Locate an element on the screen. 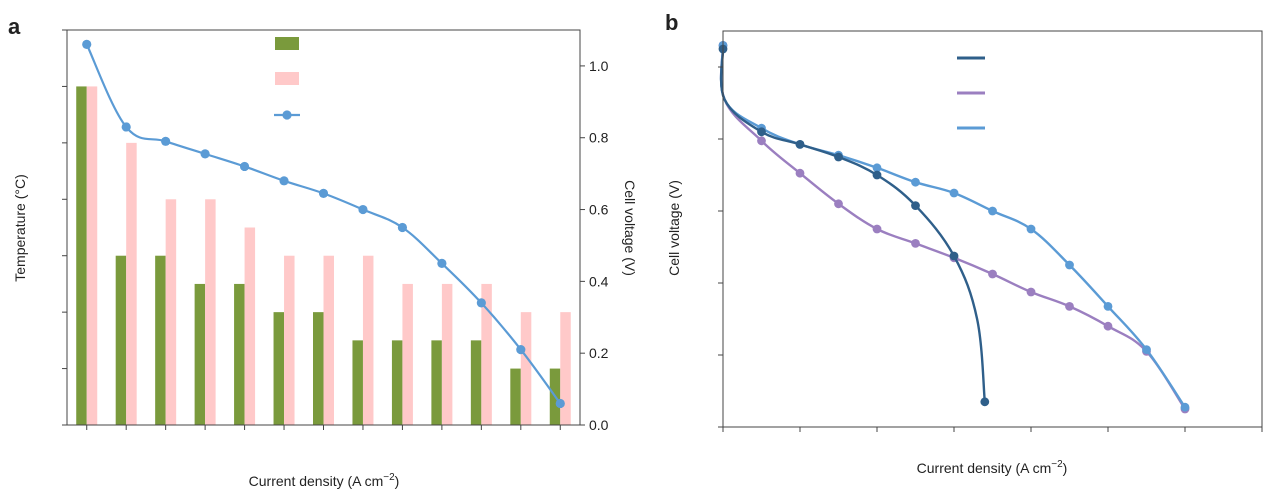 The image size is (1271, 491). panel-a-y-ticks-right: 0.0 0.2 0.4 0.6 0.8 1.0 is located at coordinates (594, 245).